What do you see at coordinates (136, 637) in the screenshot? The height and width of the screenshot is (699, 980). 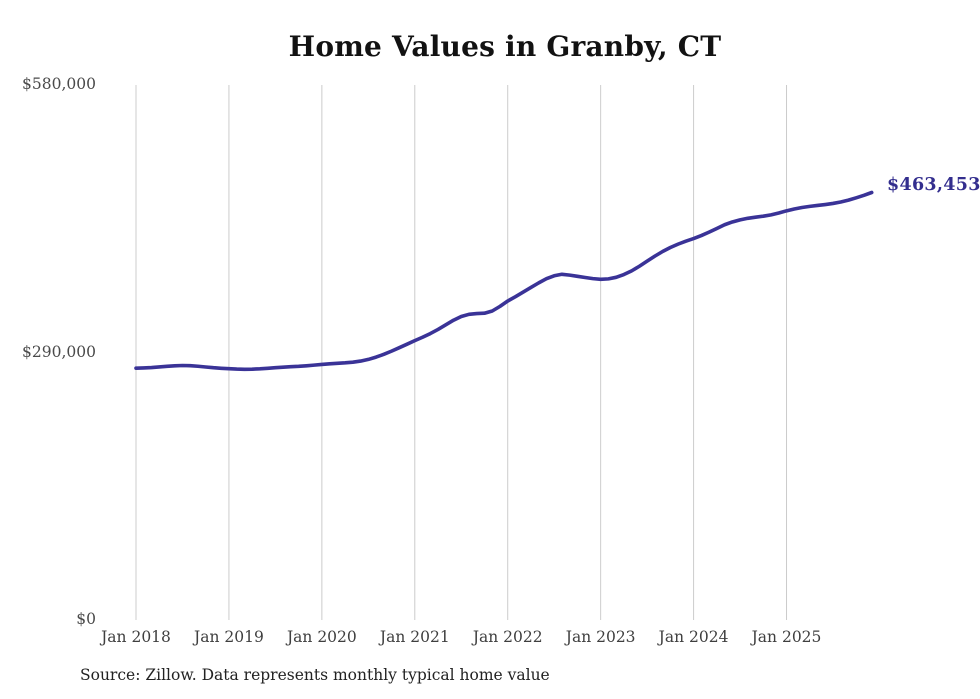 I see `x-tick-label: Jan 2018` at bounding box center [136, 637].